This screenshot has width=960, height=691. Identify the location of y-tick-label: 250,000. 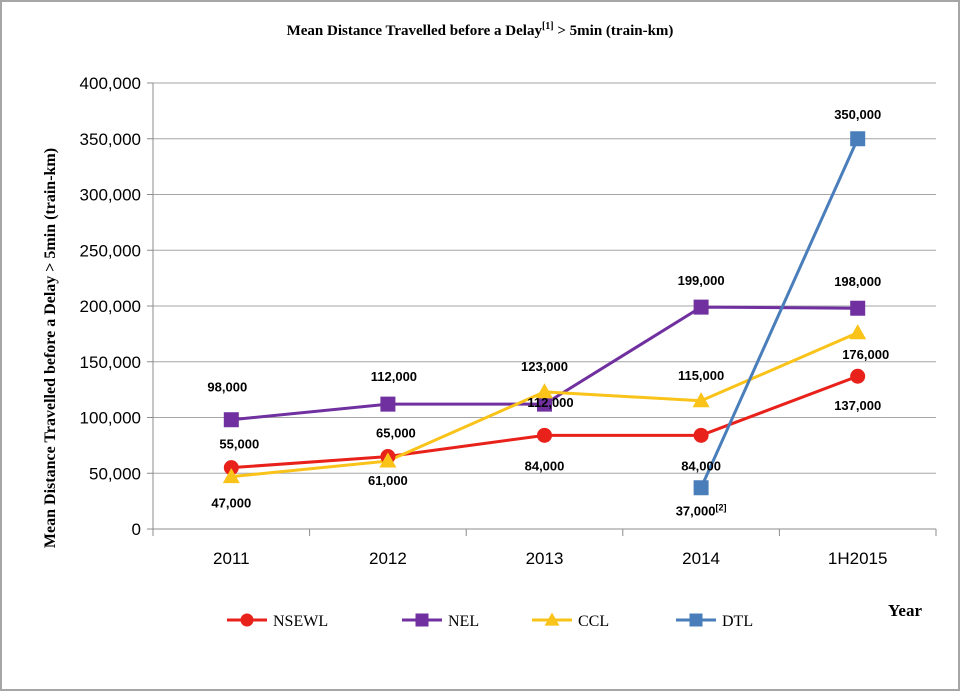
(110, 250).